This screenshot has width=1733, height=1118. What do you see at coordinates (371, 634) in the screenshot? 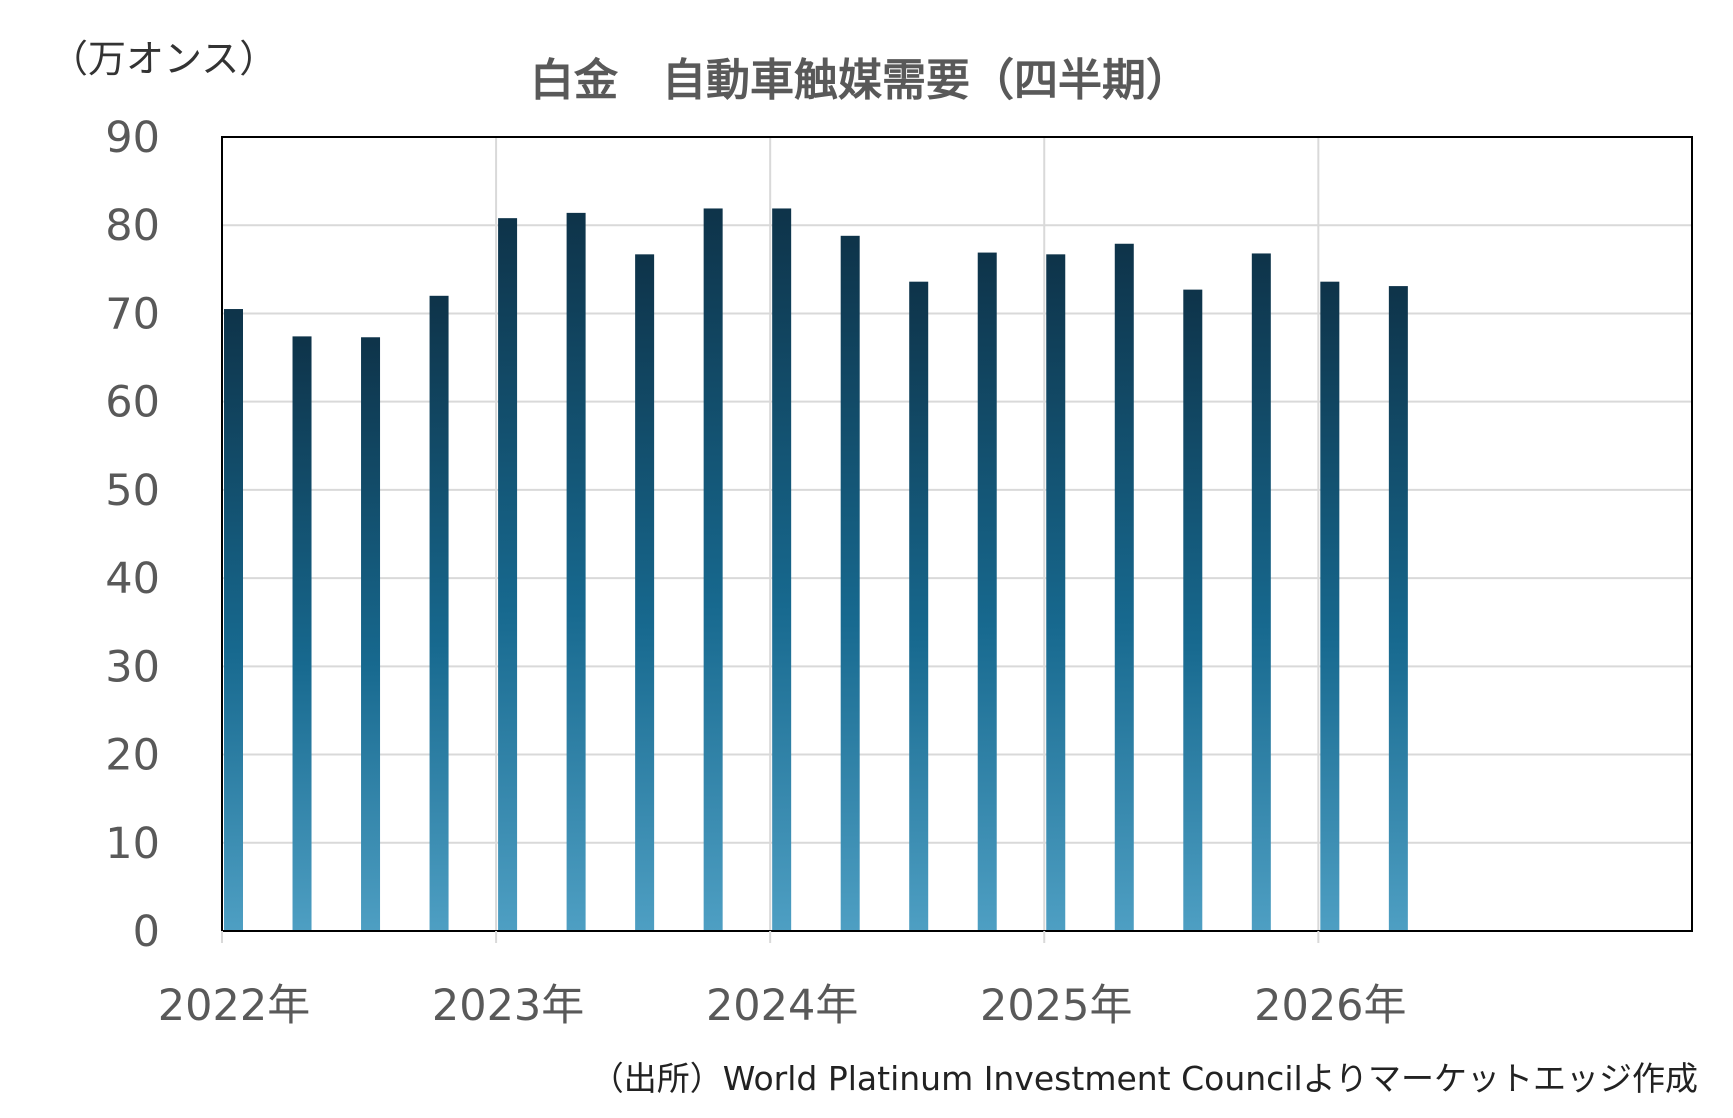
I see `bar-2022Q3` at bounding box center [371, 634].